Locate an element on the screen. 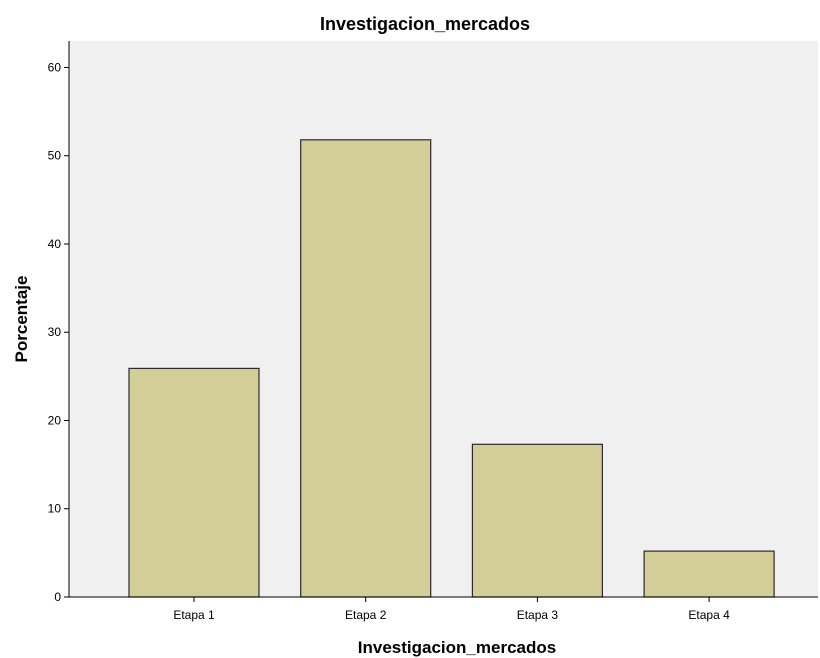  y-axis: 0 10 20 30 40 50 60 is located at coordinates (59, 322).